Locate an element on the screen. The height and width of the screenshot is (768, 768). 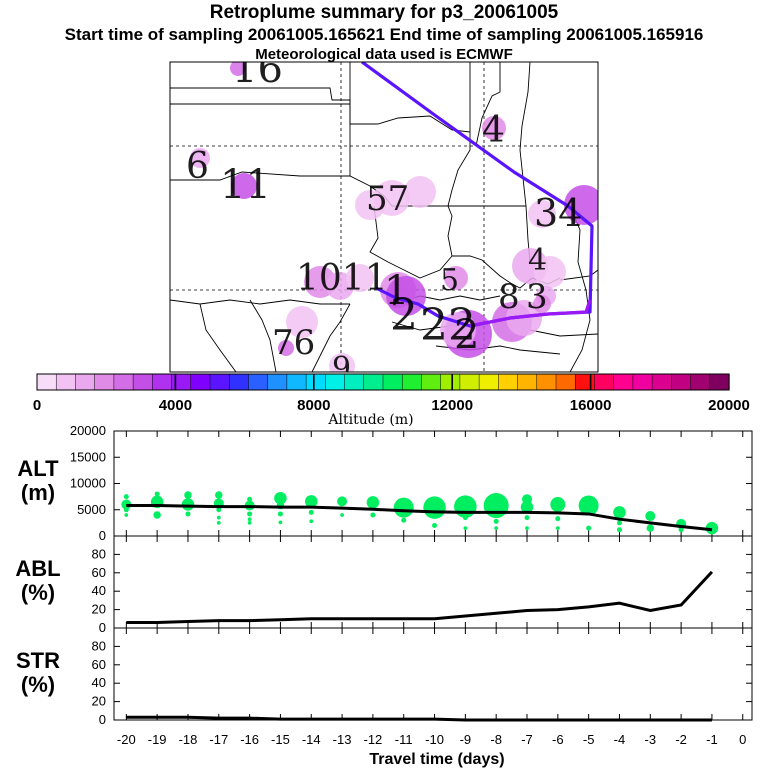
x-tick-label: -14 is located at coordinates (311, 739).